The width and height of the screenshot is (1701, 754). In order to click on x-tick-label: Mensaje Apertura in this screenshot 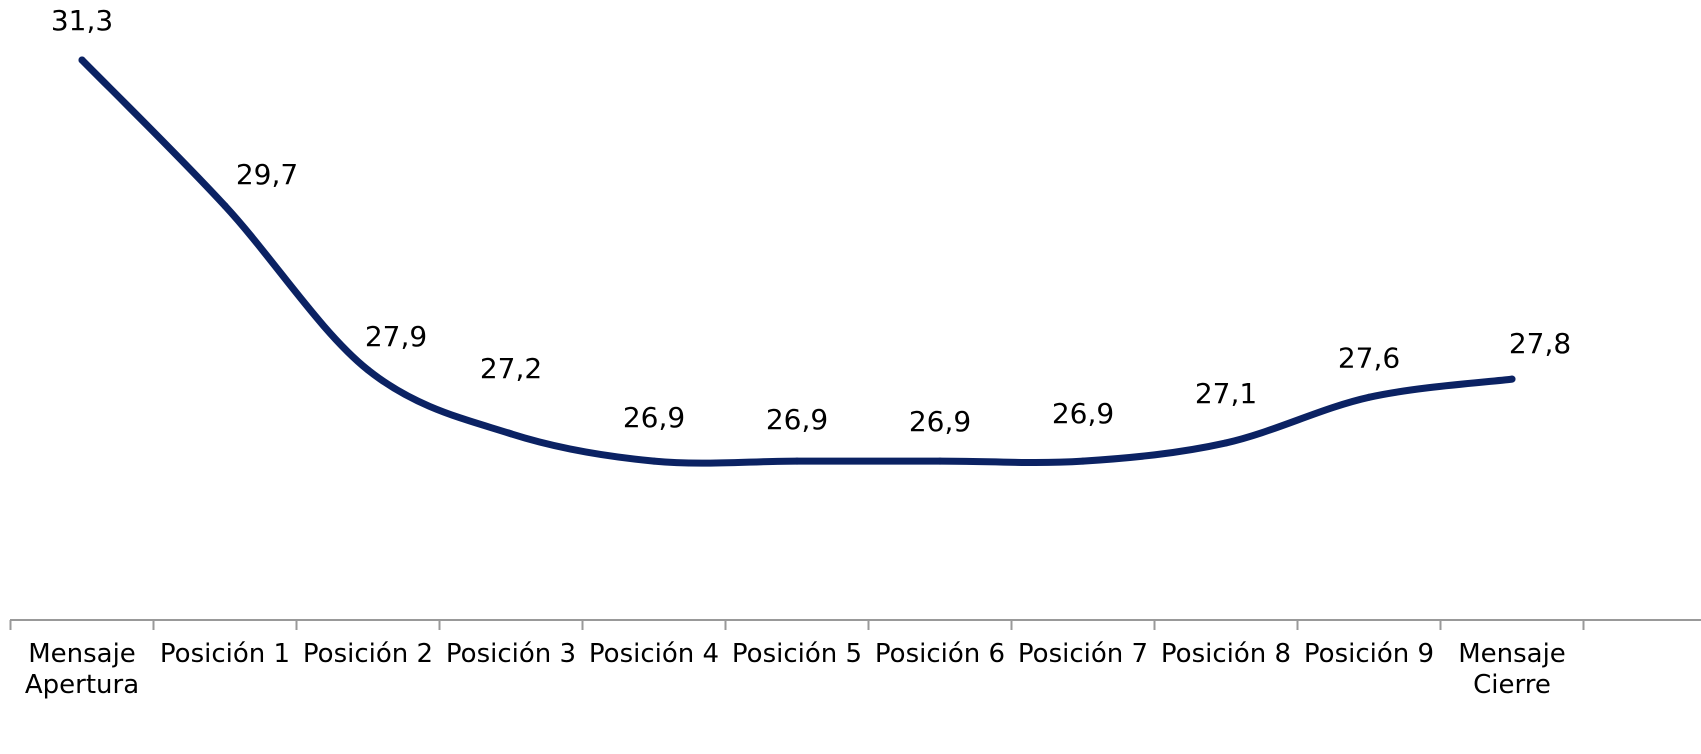, I will do `click(82, 669)`.